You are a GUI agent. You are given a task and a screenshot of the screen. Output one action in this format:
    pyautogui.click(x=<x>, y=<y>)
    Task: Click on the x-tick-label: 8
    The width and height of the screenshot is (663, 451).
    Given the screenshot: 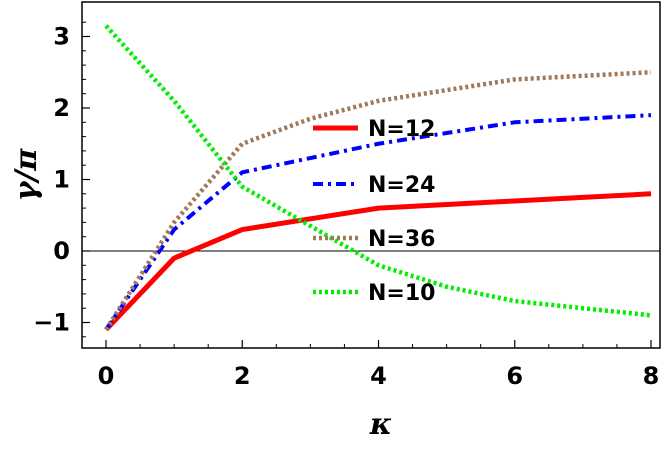 What is the action you would take?
    pyautogui.click(x=651, y=376)
    